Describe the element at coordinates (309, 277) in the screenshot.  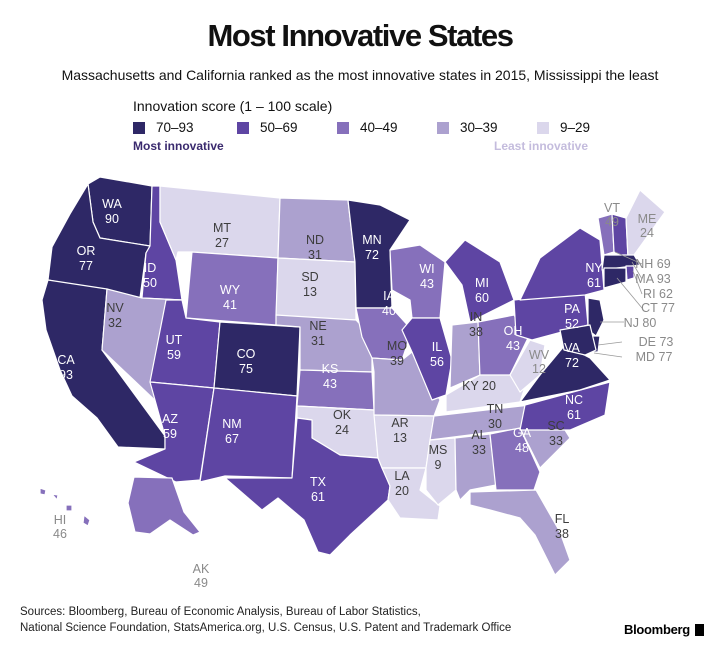
I see `state-label-sd: SD` at that location.